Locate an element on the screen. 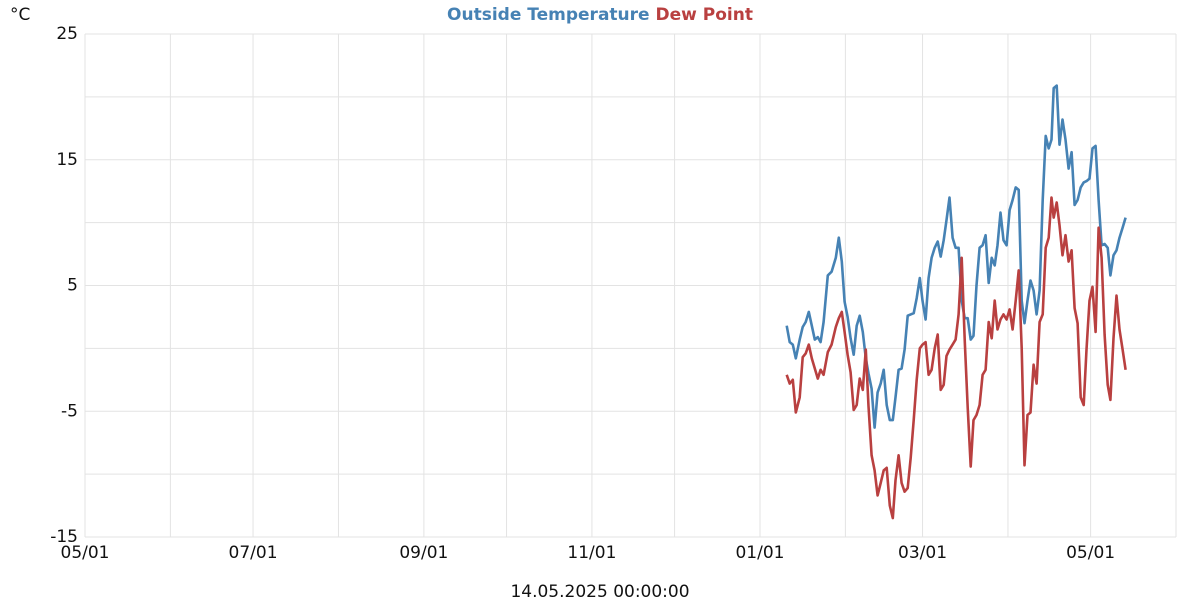 The image size is (1200, 600). y-tick-label: -5 is located at coordinates (69, 411).